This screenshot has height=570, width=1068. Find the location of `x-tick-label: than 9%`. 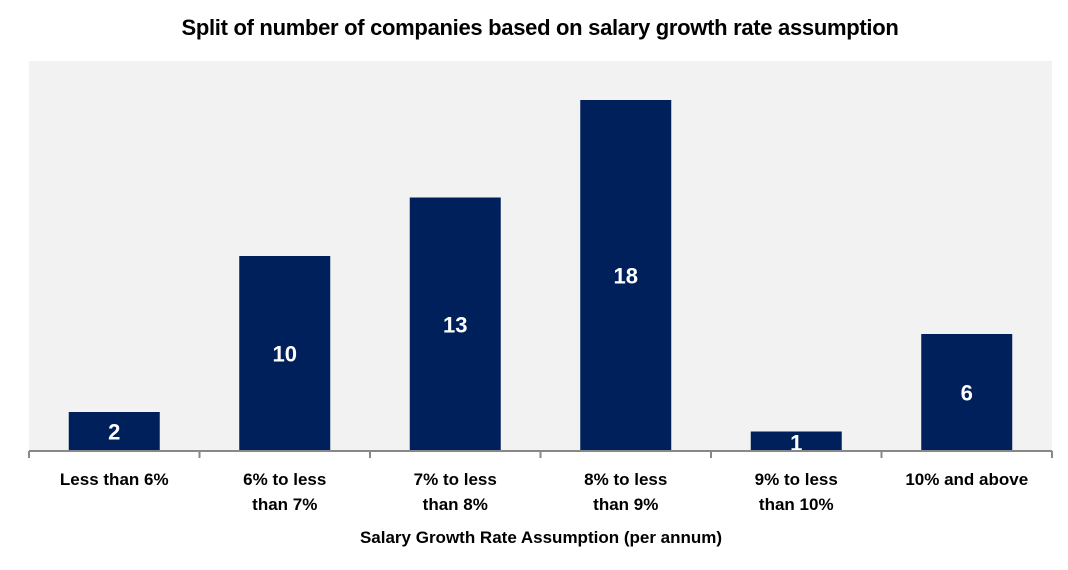

x-tick-label: than 9% is located at coordinates (625, 504).